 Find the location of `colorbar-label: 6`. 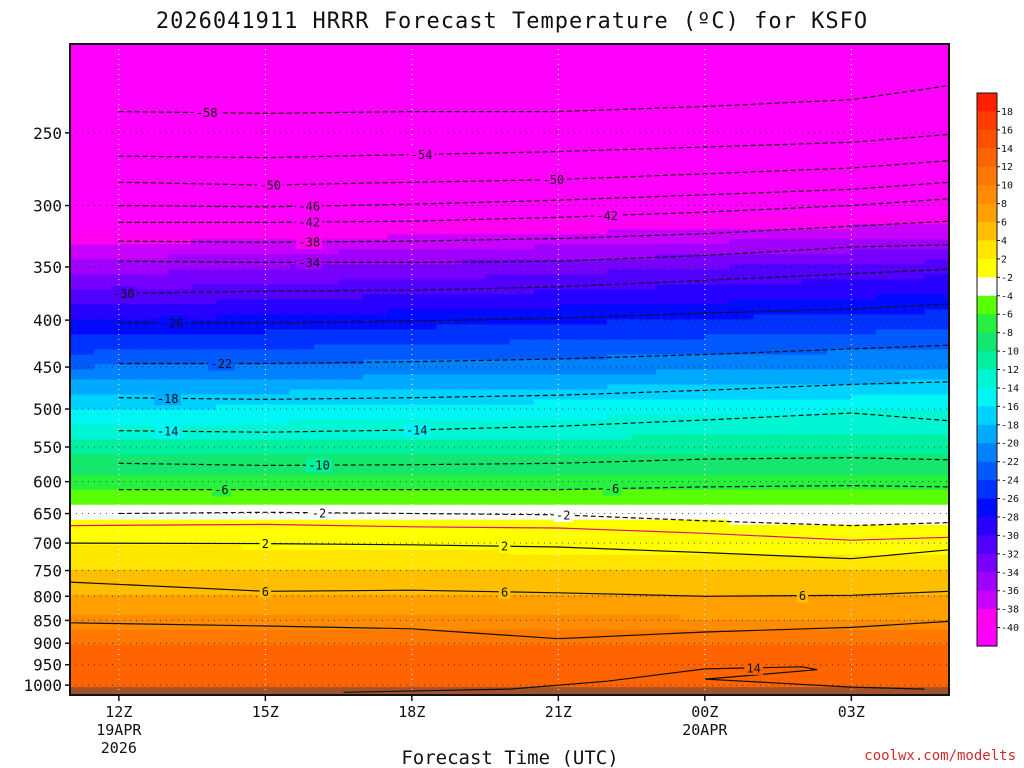

colorbar-label: 6 is located at coordinates (1004, 223).